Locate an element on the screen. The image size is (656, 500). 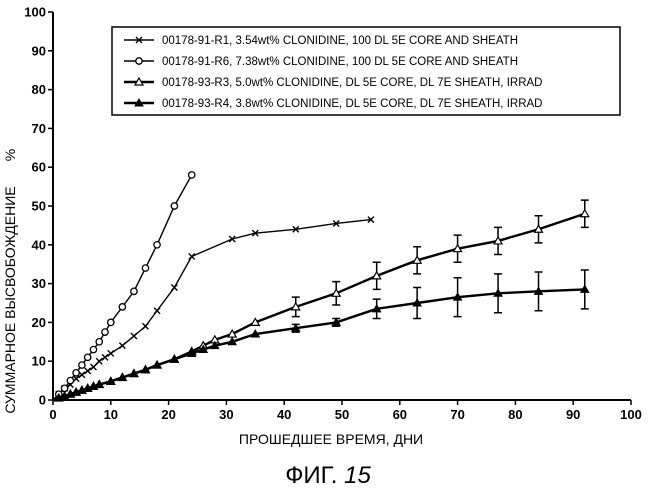
y-axis-unit: % is located at coordinates (10, 155).